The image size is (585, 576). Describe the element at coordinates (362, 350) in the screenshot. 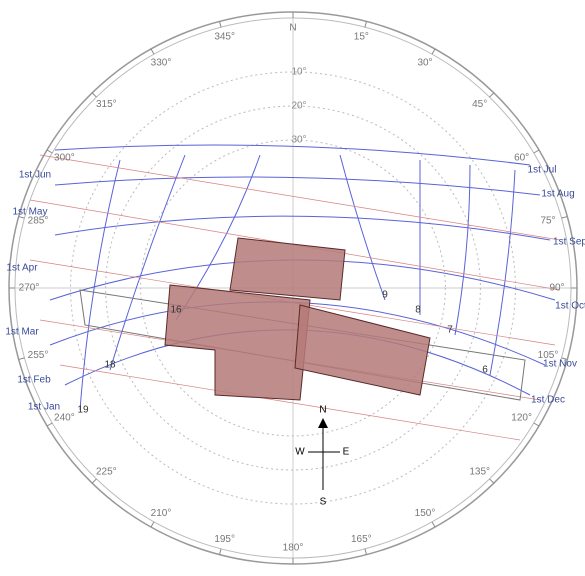

I see `east-wing` at that location.